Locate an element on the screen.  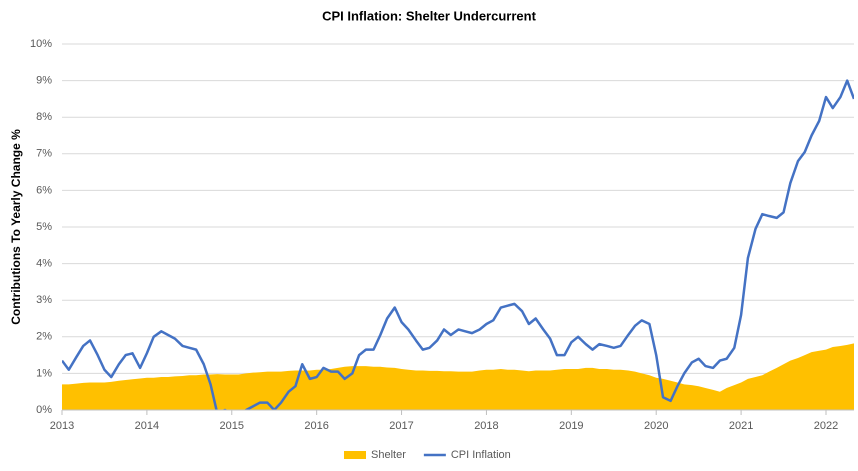
x-tick-label: 2020 is located at coordinates (656, 426).